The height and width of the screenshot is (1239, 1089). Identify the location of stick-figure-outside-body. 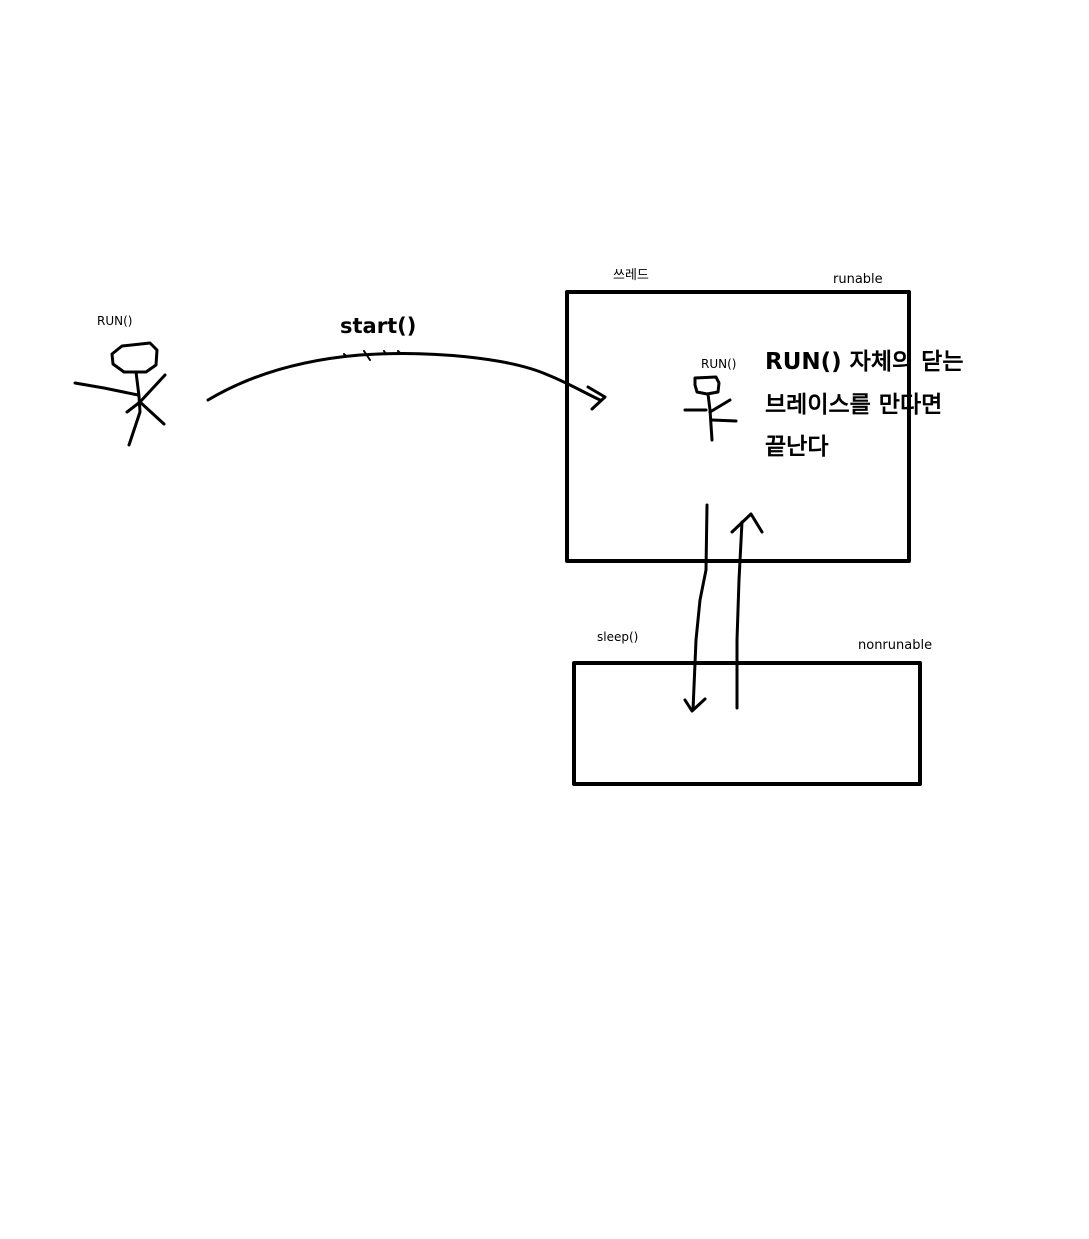
(134, 408).